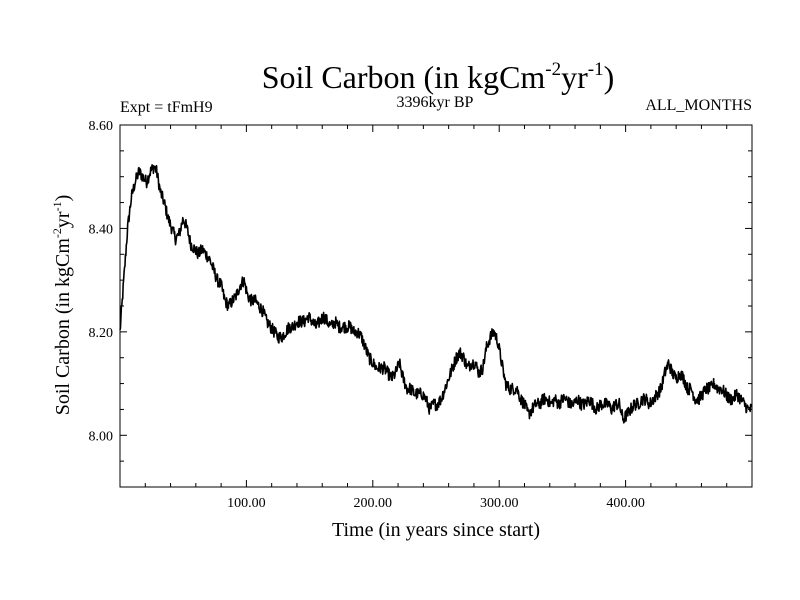  I want to click on x-tick-label: 400.00, so click(625, 503).